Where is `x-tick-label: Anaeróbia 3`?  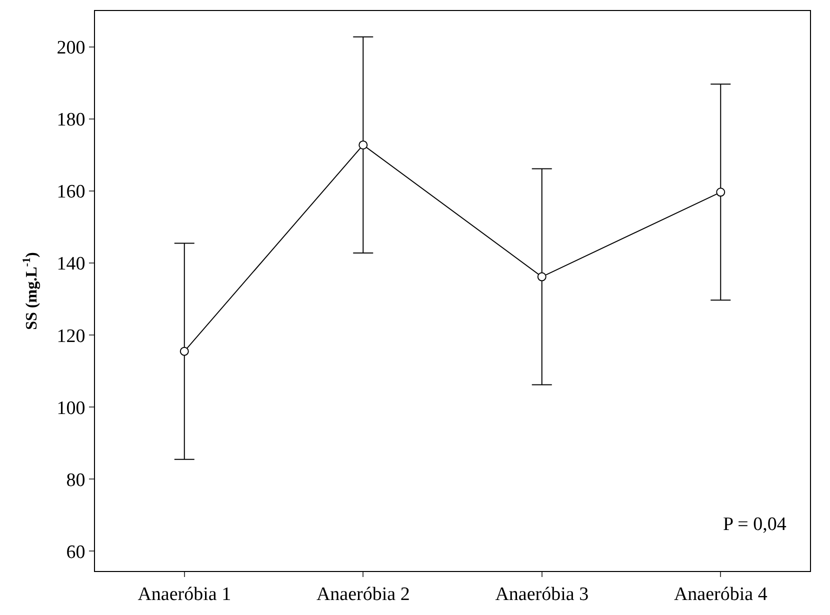 x-tick-label: Anaeróbia 3 is located at coordinates (542, 594).